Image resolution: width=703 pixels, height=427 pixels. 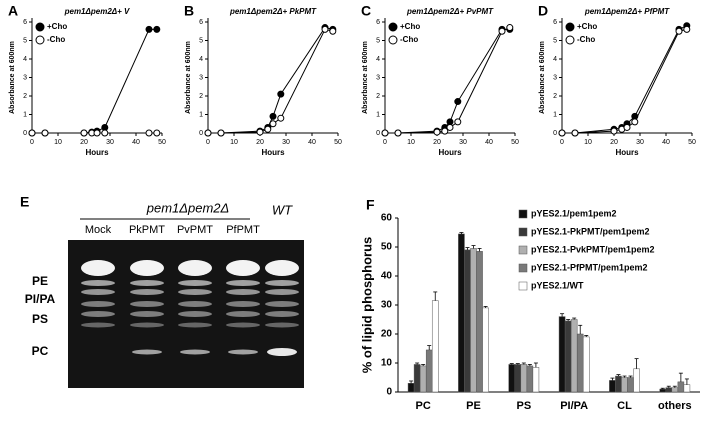 I want to click on chart-title: pem1Δpem2Δ+ V, so click(x=97, y=11).